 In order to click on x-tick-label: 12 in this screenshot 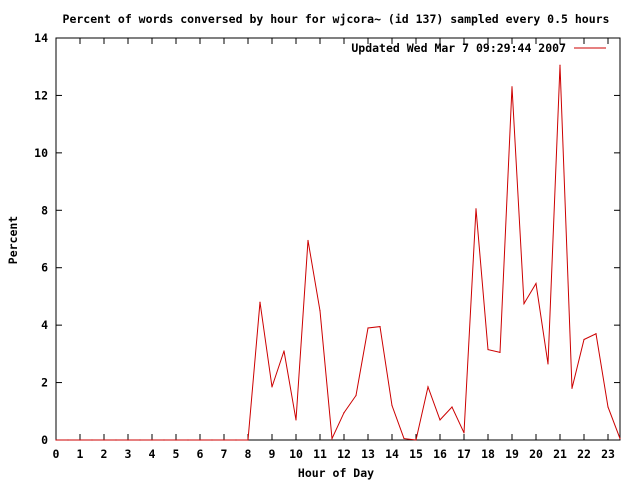, I will do `click(344, 454)`.